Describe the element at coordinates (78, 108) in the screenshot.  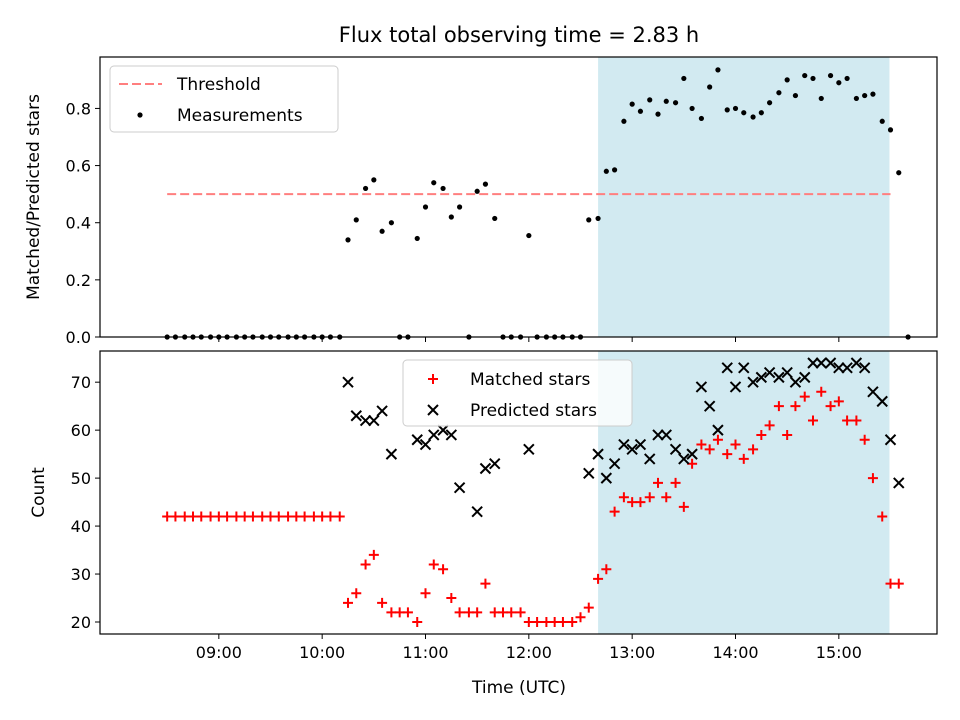
I see `y-tick-label: 0.8` at that location.